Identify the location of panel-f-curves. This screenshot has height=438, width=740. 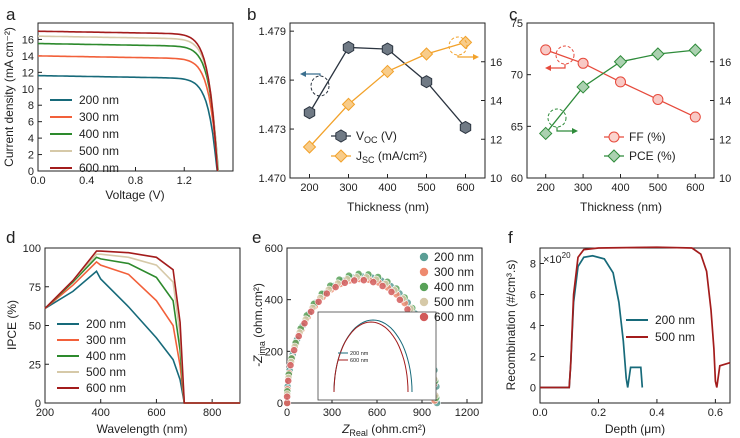
(635, 317).